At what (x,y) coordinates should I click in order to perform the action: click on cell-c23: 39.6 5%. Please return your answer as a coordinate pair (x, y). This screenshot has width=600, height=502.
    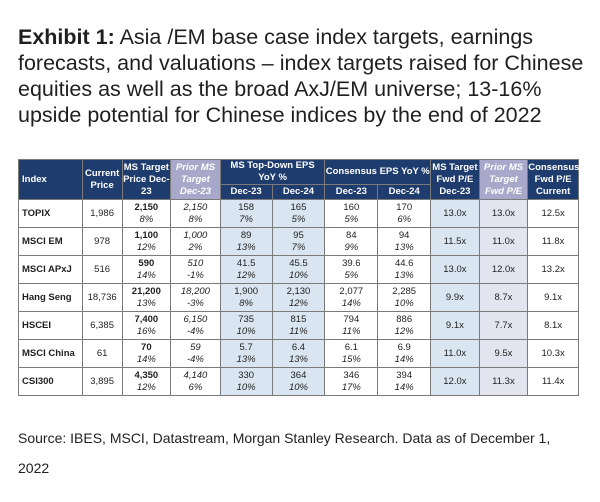
    Looking at the image, I should click on (351, 269).